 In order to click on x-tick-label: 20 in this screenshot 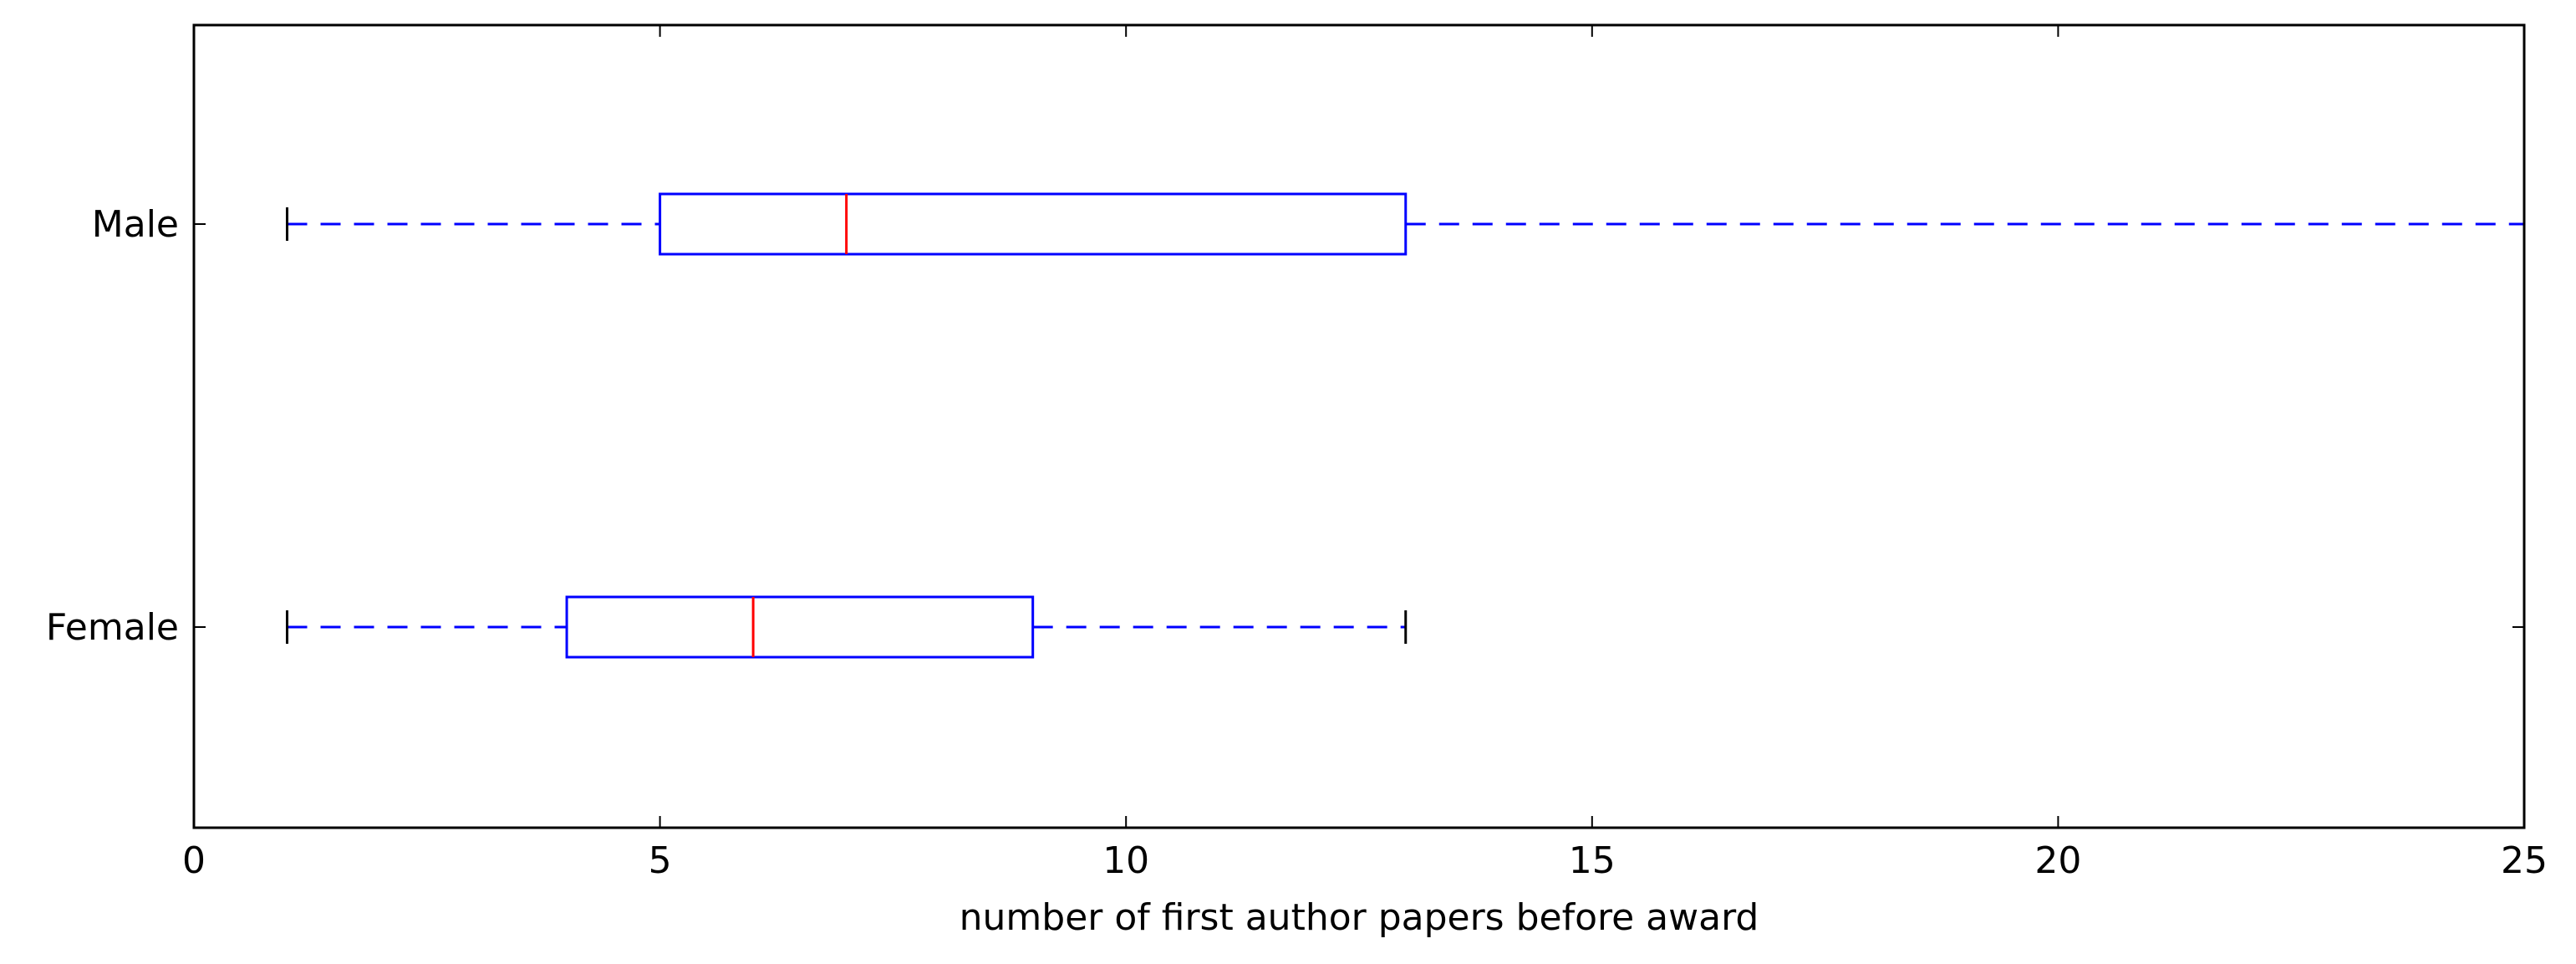, I will do `click(2057, 860)`.